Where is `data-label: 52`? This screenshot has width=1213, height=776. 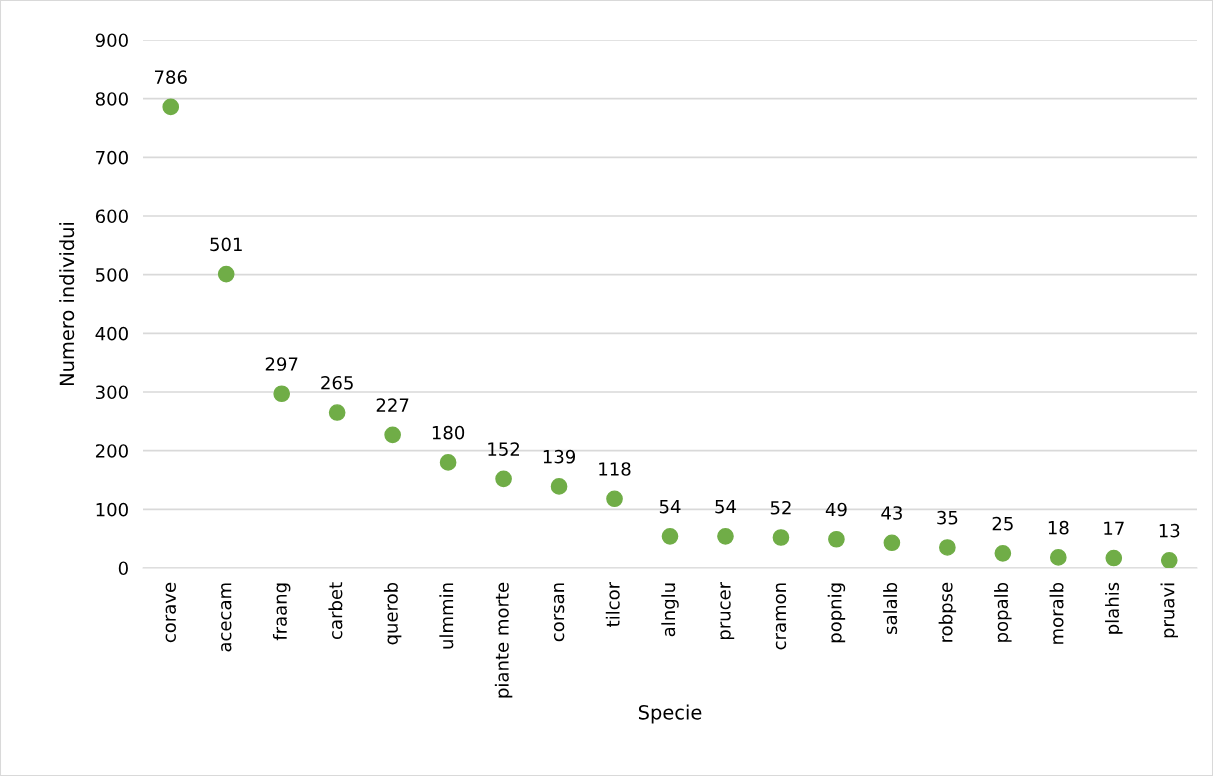 data-label: 52 is located at coordinates (780, 507).